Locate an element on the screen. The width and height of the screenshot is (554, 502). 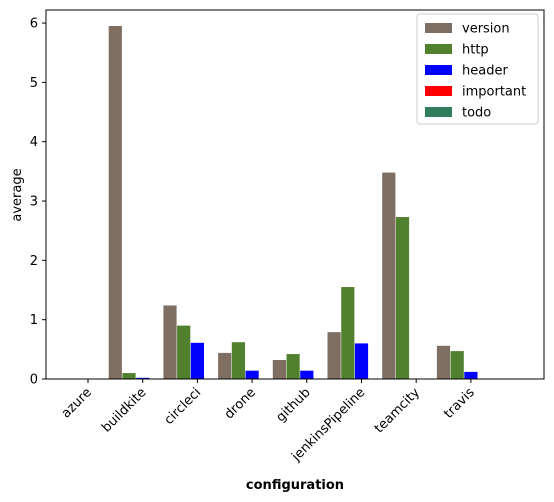
bar-header-jenkinsPipeline is located at coordinates (361, 361).